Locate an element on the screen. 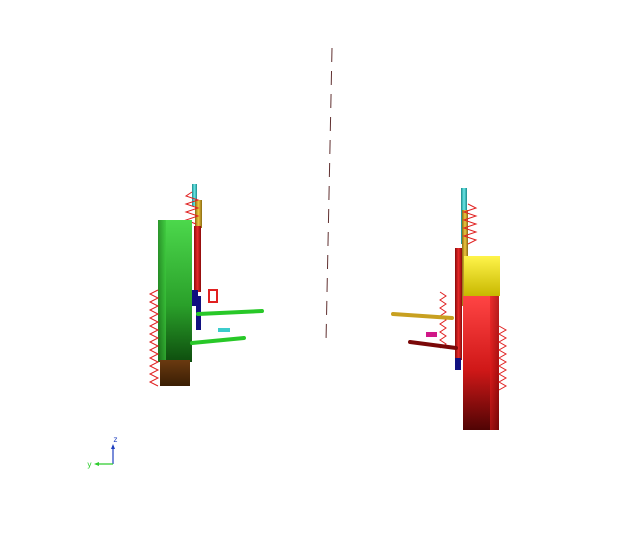 The height and width of the screenshot is (542, 641). right-lower-link is located at coordinates (433, 345).